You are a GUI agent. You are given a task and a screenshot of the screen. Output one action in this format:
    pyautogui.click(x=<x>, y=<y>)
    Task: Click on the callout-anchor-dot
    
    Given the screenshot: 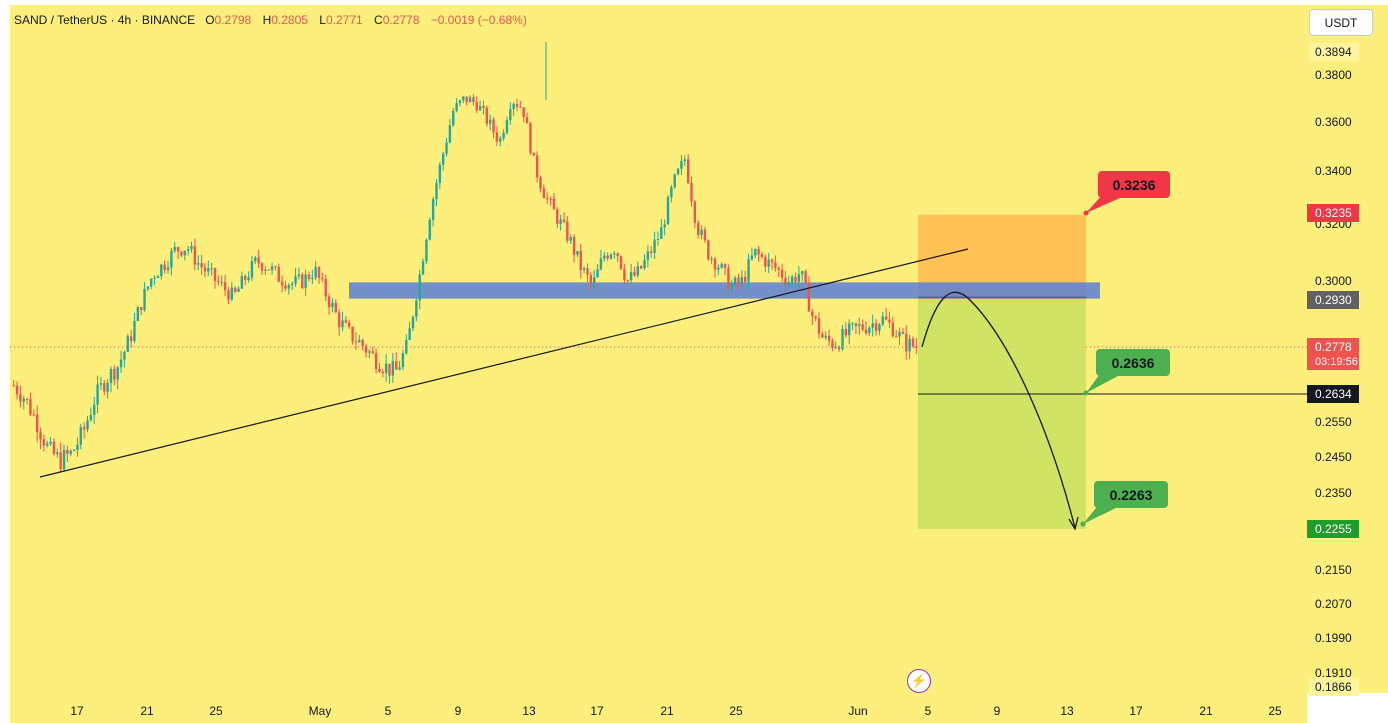 What is the action you would take?
    pyautogui.click(x=1086, y=393)
    